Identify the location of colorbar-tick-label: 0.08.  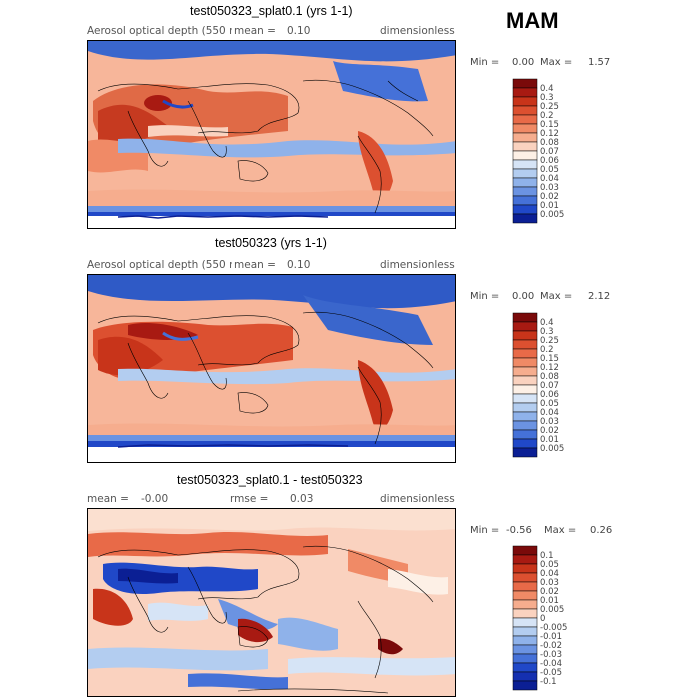
(549, 143).